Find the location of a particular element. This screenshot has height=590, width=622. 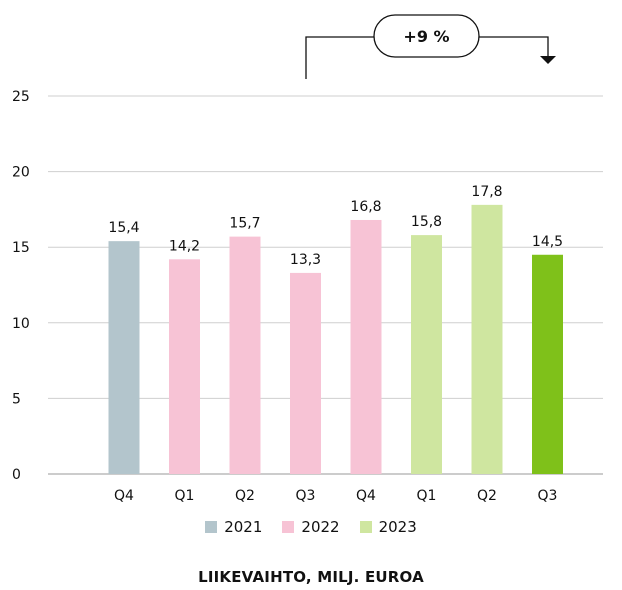

arrow-down-icon is located at coordinates (548, 60).